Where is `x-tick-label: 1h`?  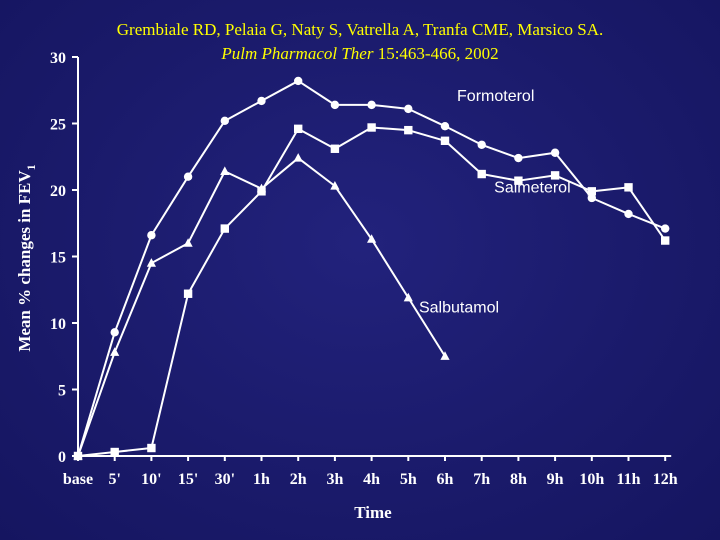 x-tick-label: 1h is located at coordinates (261, 479).